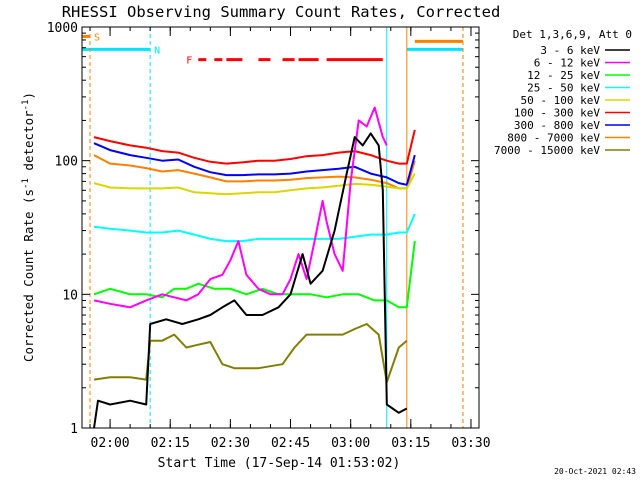 The height and width of the screenshot is (480, 640). What do you see at coordinates (62, 28) in the screenshot?
I see `y-tick-label: 1000` at bounding box center [62, 28].